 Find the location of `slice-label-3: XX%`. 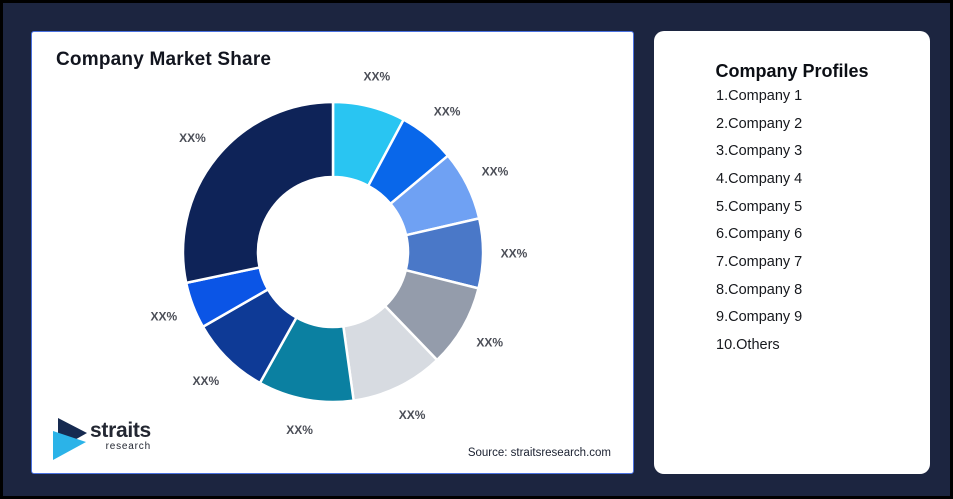

slice-label-3: XX% is located at coordinates (495, 171).